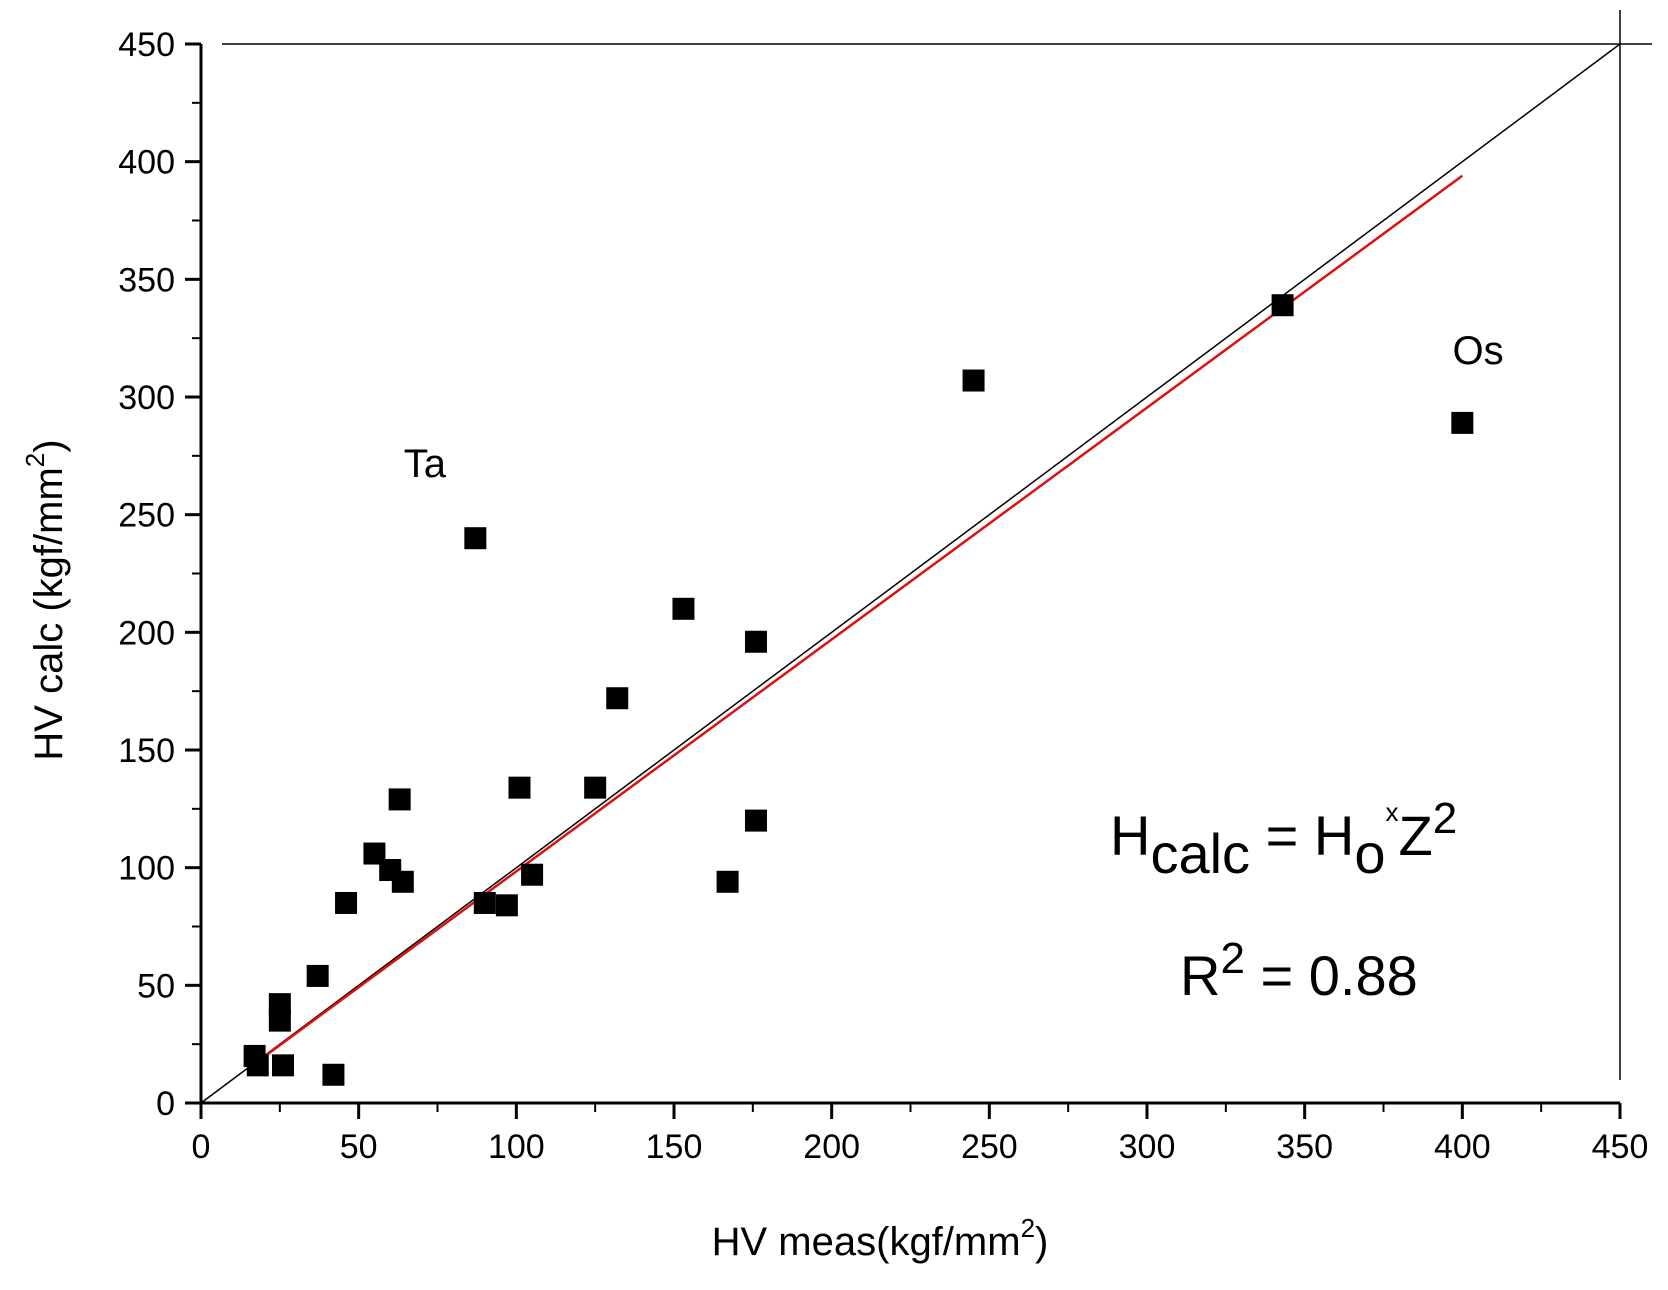 This screenshot has height=1290, width=1668. I want to click on x-axis-title-sup: 2, so click(1028, 1228).